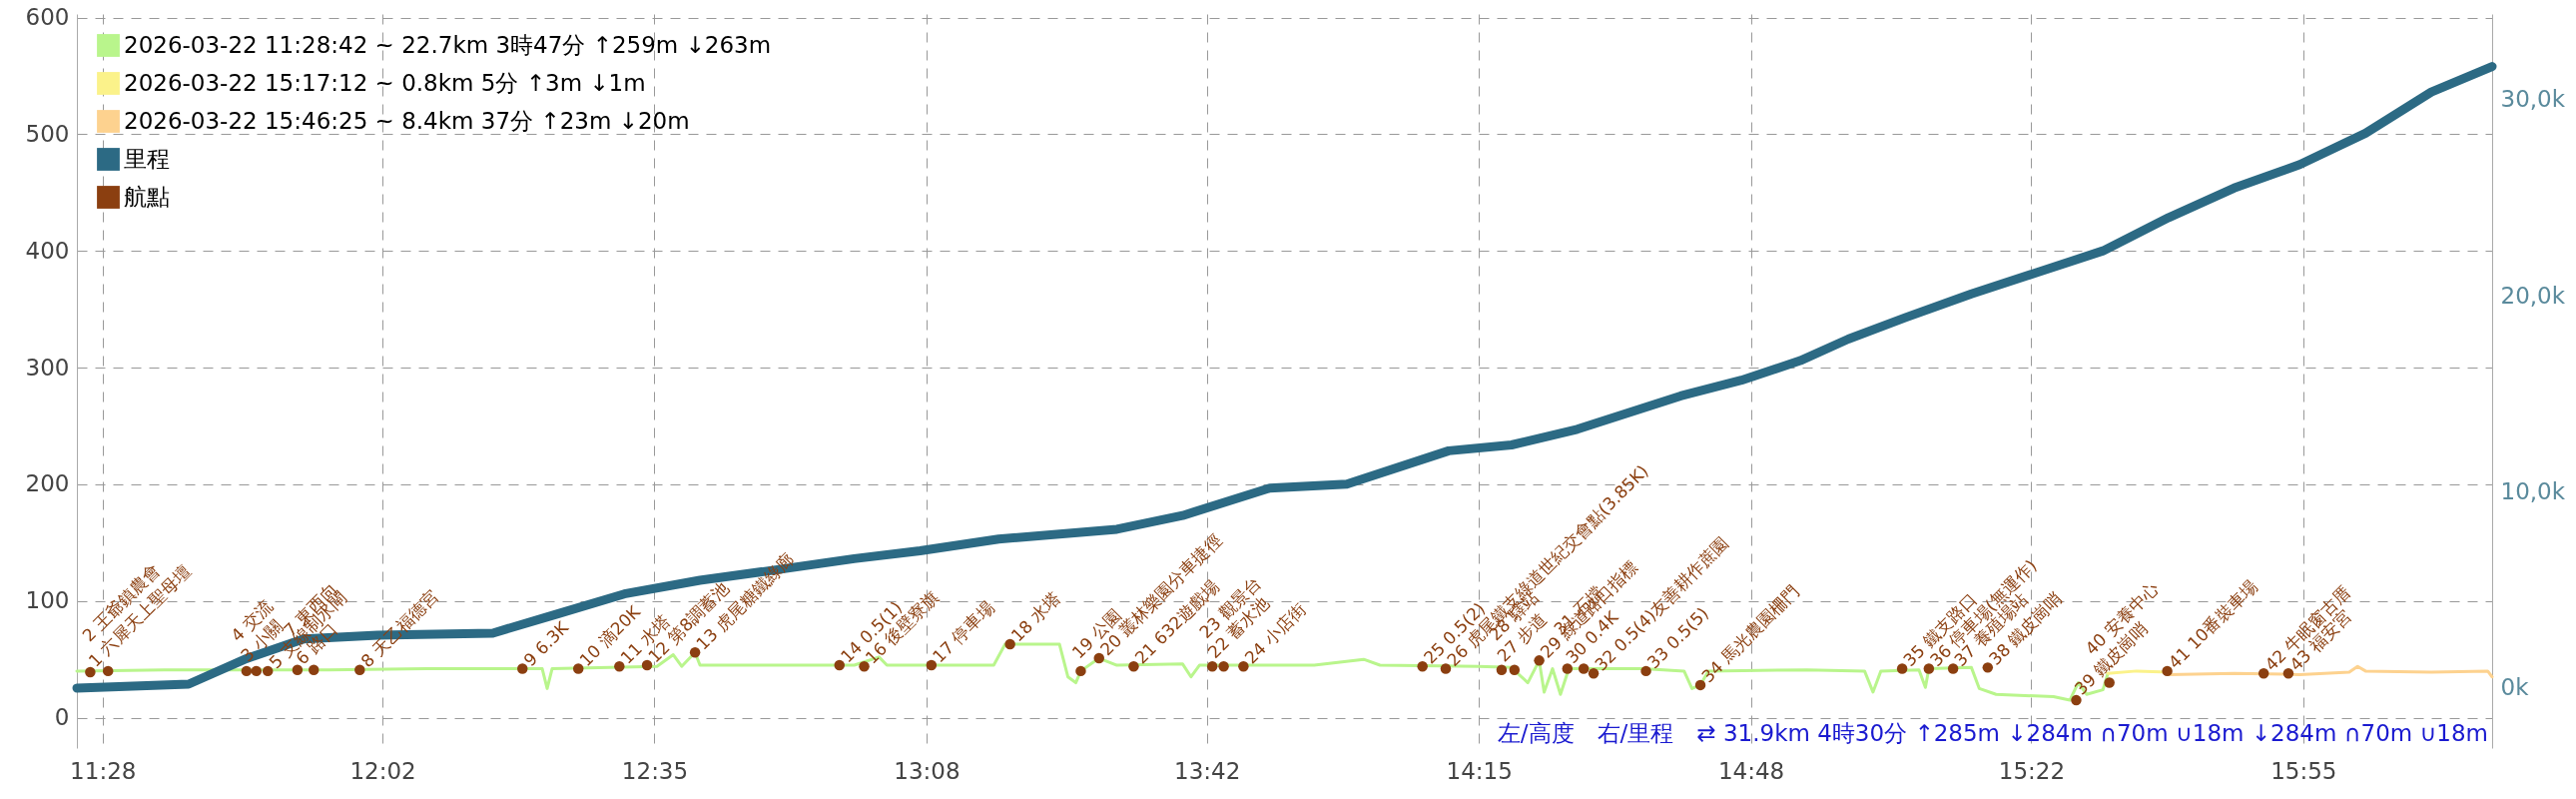 The image size is (2576, 799). Describe the element at coordinates (2533, 100) in the screenshot. I see `y2-tick-label: 30,0k` at that location.